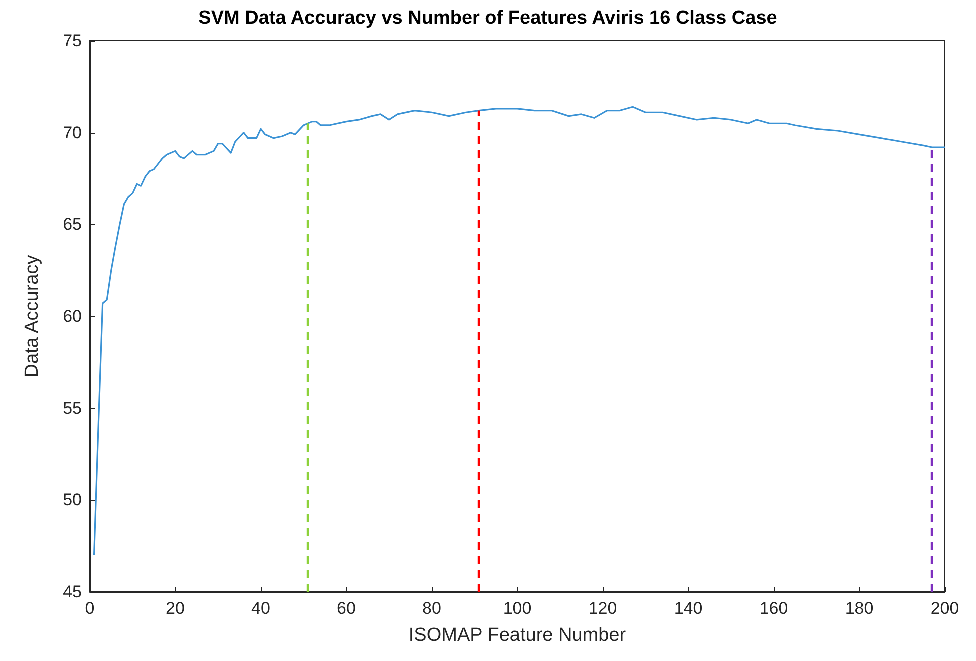  What do you see at coordinates (32, 316) in the screenshot?
I see `y-axis-title: Data Accuracy` at bounding box center [32, 316].